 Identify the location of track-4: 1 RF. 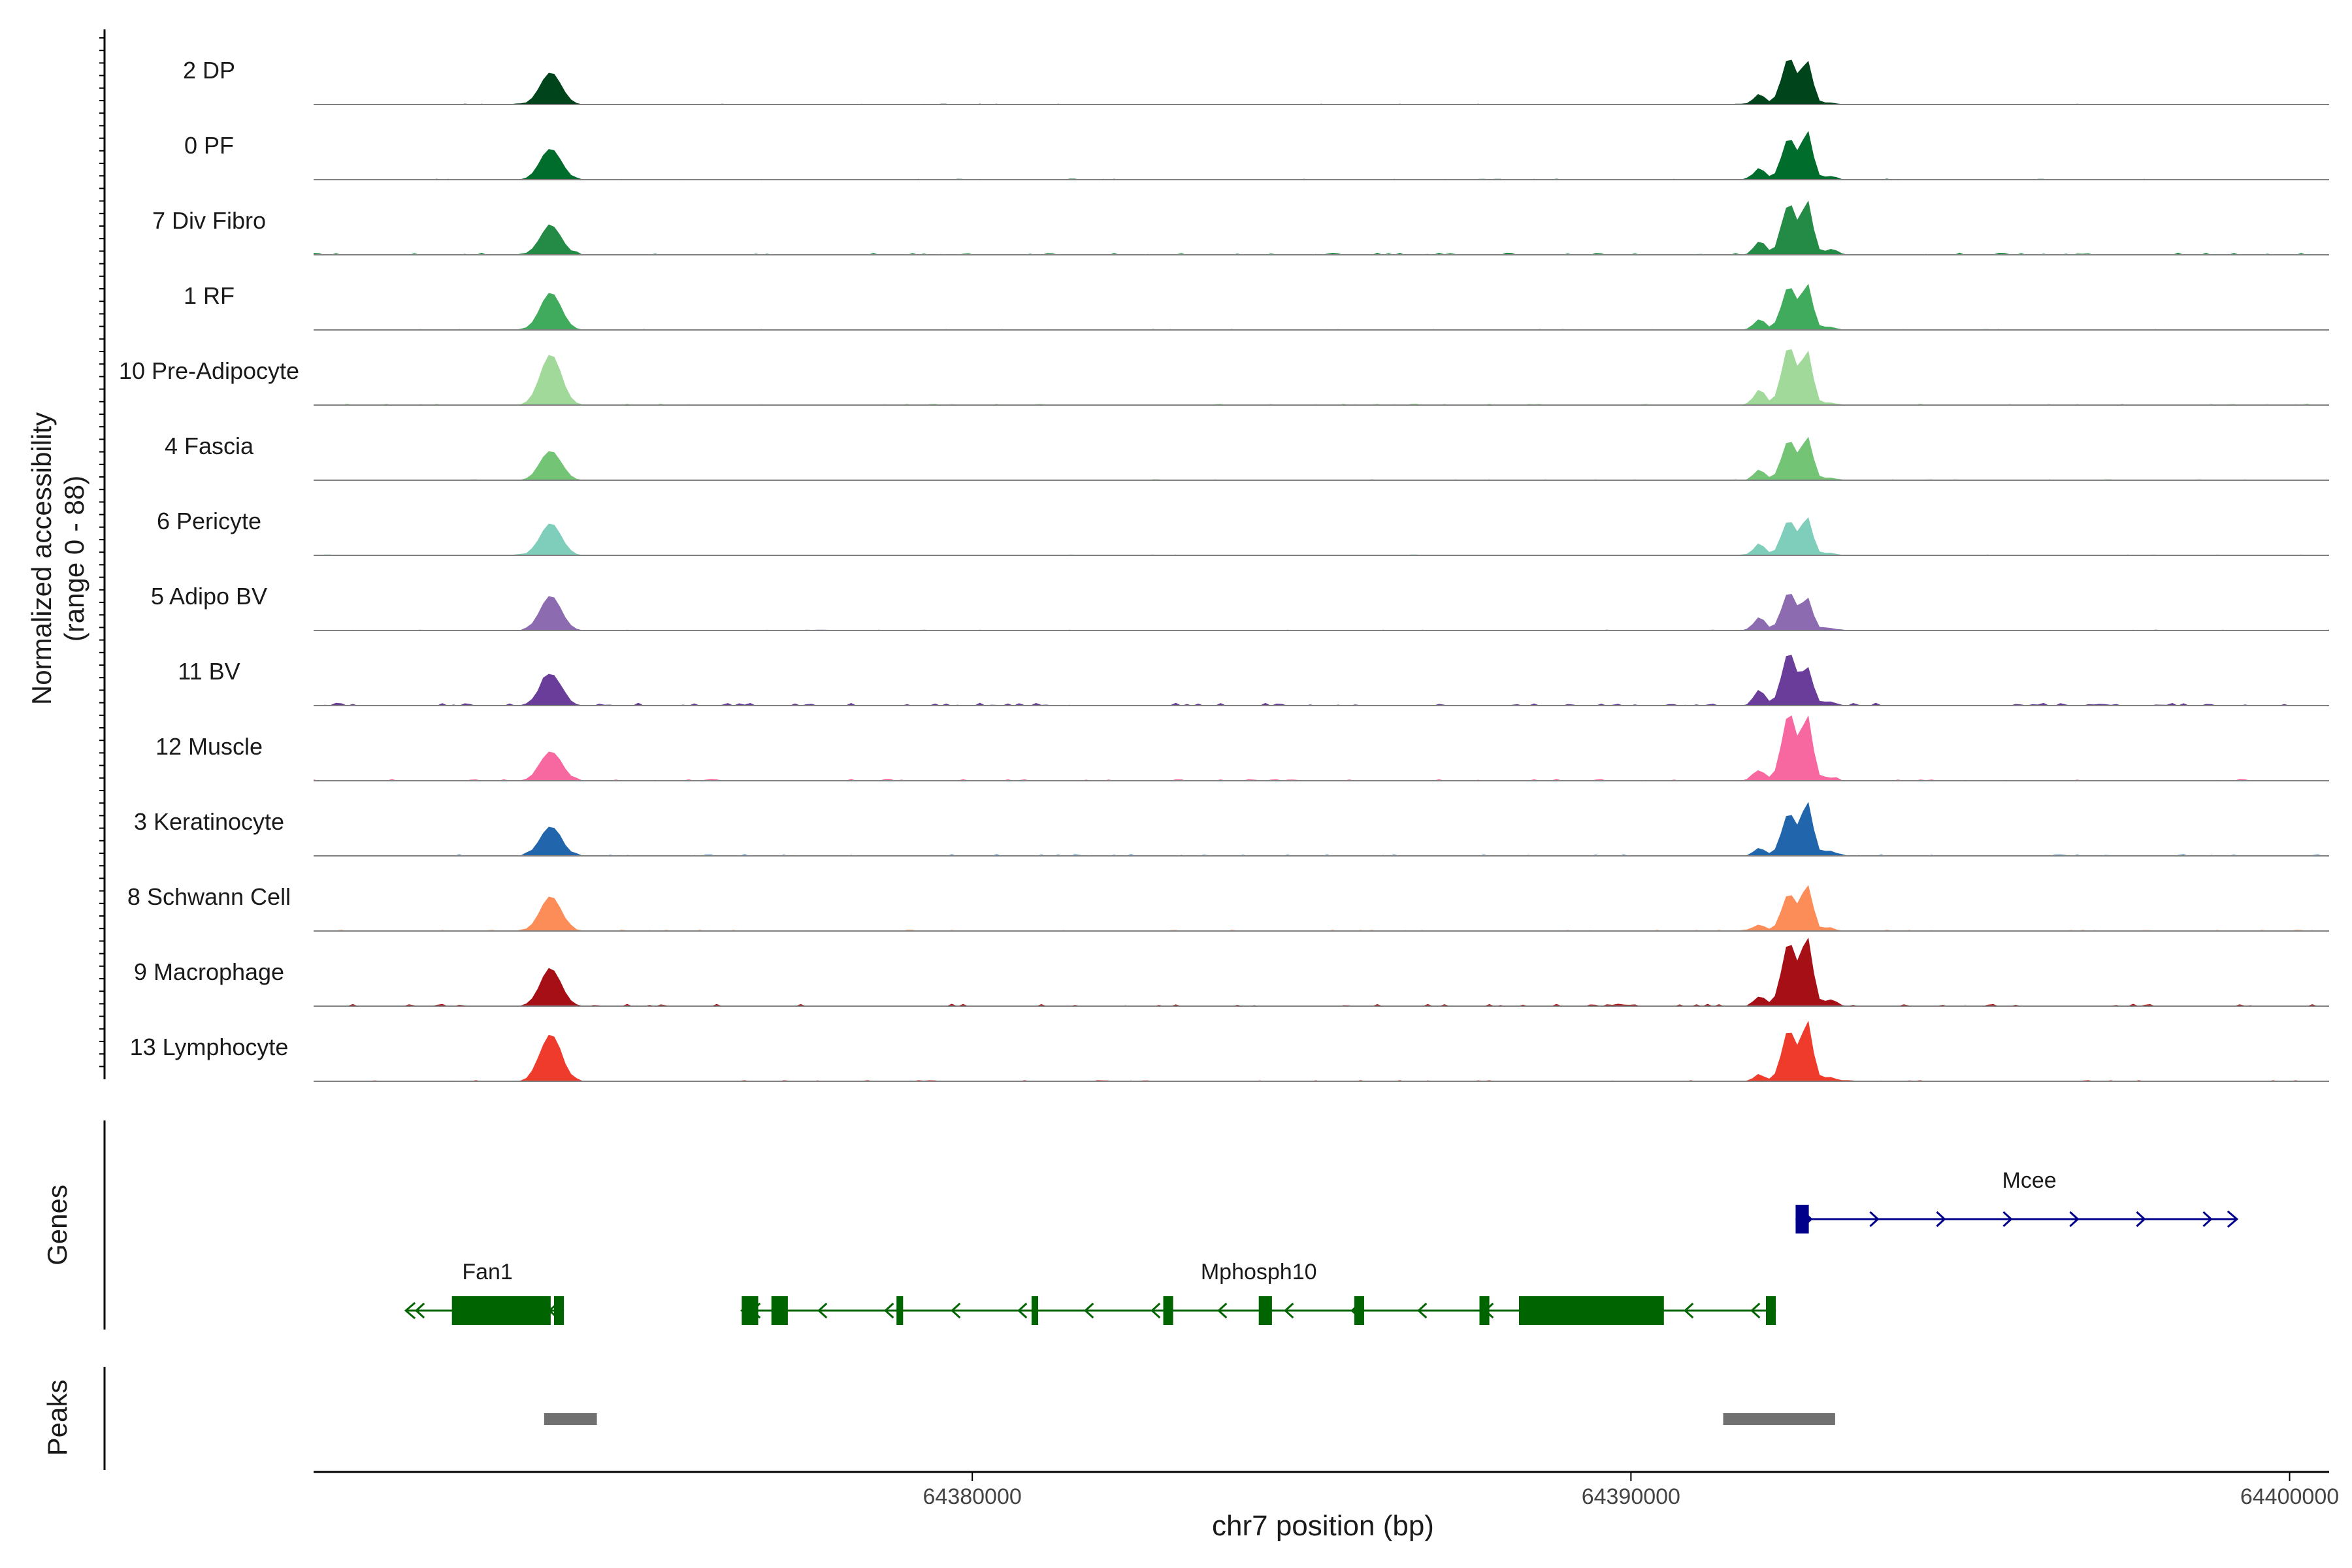
(1256, 306).